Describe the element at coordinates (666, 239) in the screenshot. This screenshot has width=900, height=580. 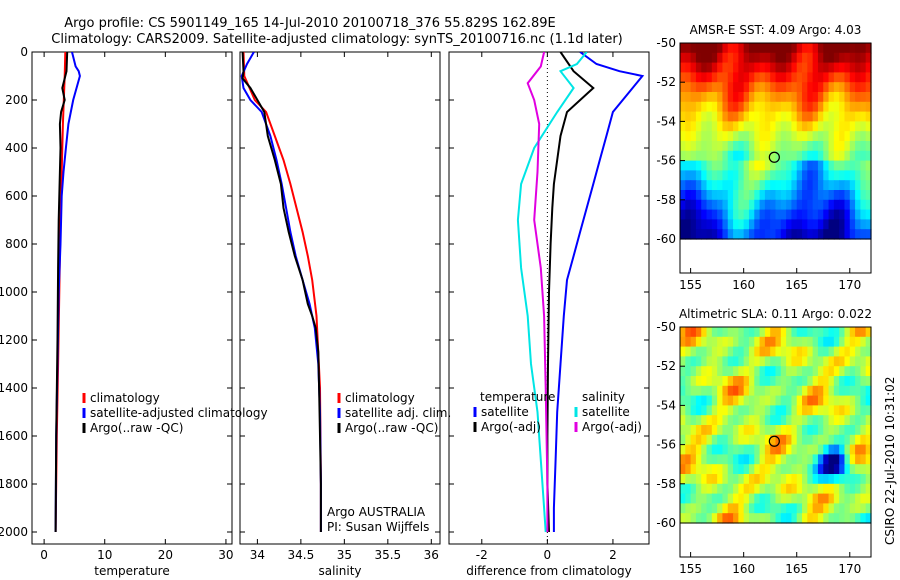
I see `map-y-tick-label: -60` at that location.